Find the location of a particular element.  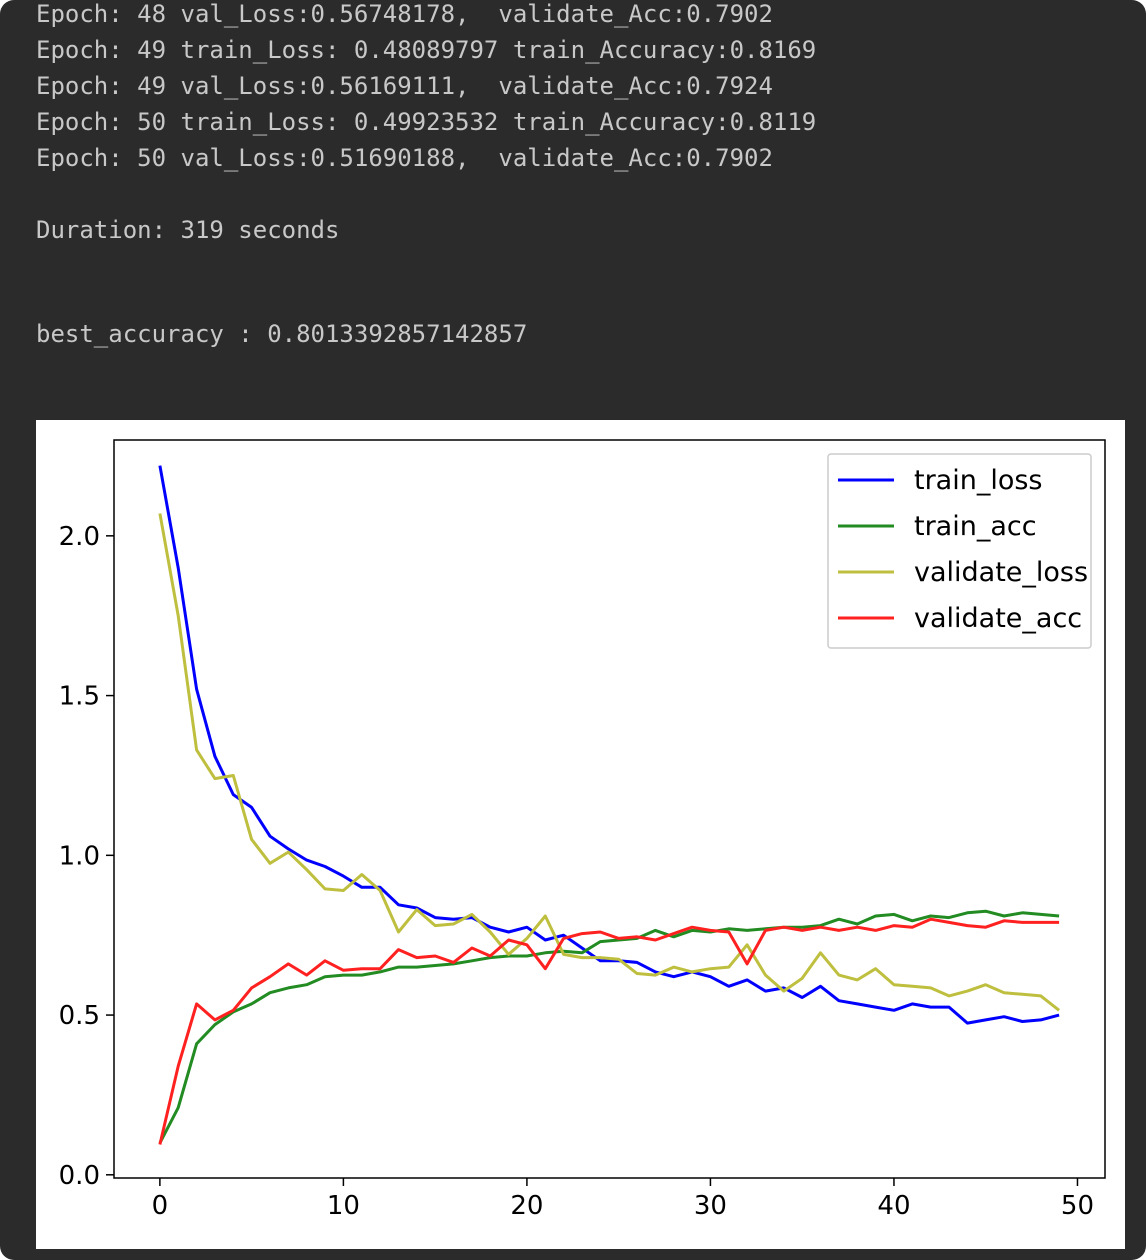

y-tick-label: 2.0 is located at coordinates (79, 537).